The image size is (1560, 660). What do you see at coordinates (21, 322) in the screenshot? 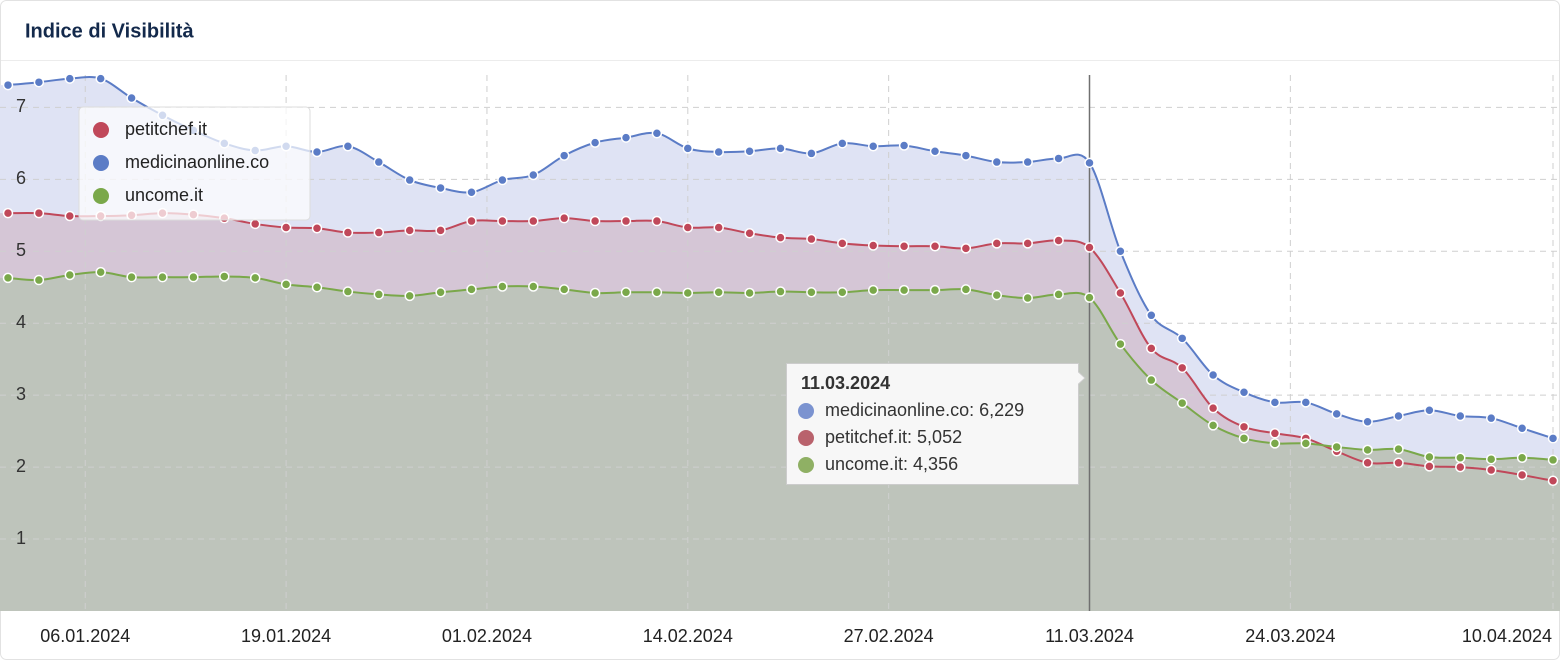
I see `y-tick-label: 4` at bounding box center [21, 322].